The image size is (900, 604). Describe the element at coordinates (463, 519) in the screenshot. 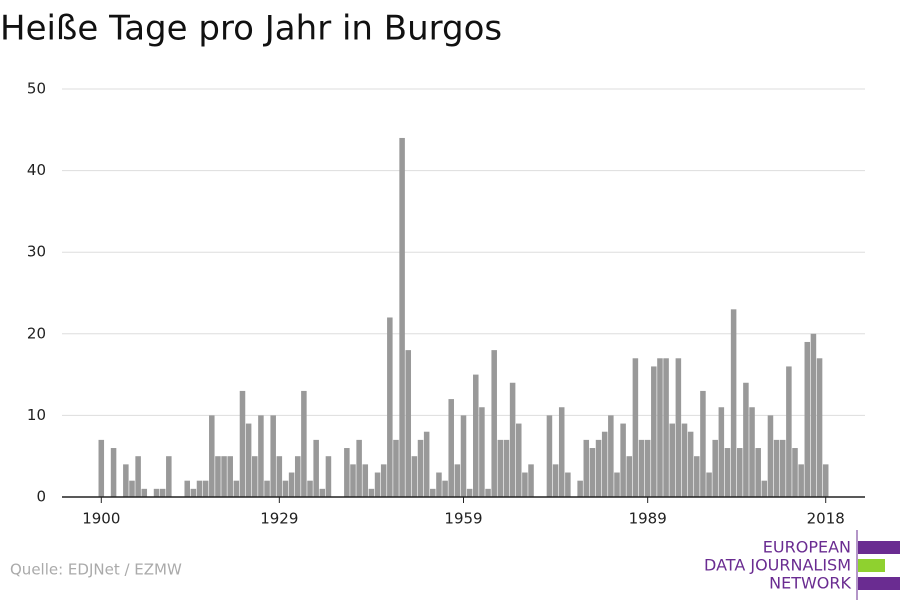

I see `x-tick-label: 1959` at that location.